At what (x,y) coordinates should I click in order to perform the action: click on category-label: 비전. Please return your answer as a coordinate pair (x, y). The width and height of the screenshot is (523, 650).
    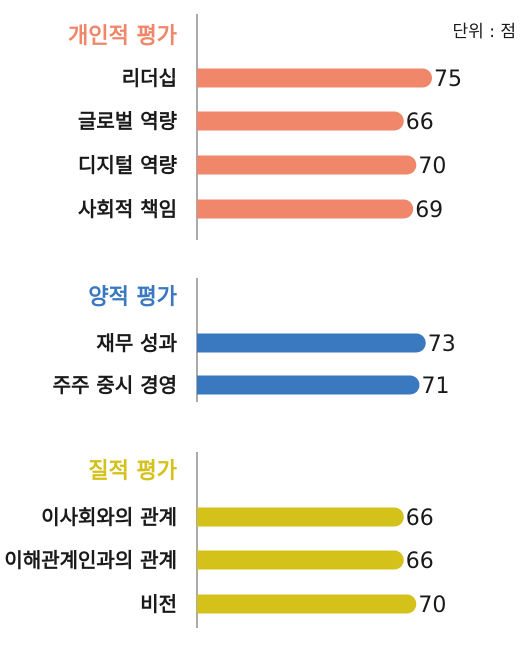
    Looking at the image, I should click on (158, 604).